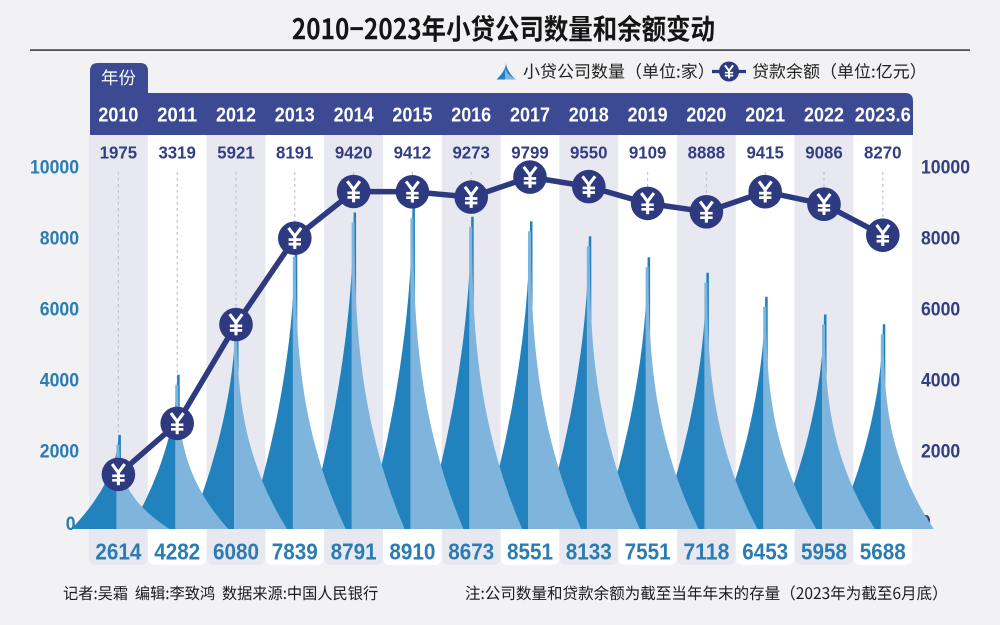 The width and height of the screenshot is (1000, 625). What do you see at coordinates (530, 153) in the screenshot?
I see `svg-text: 9799` at bounding box center [530, 153].